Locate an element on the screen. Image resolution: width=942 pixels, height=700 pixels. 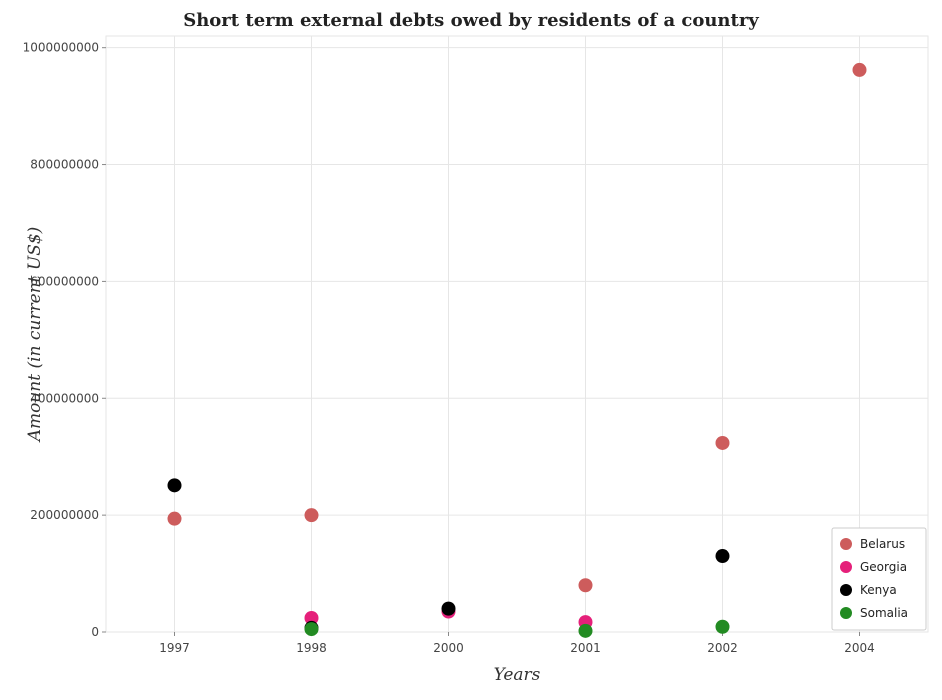
legend-box is located at coordinates (879, 579).